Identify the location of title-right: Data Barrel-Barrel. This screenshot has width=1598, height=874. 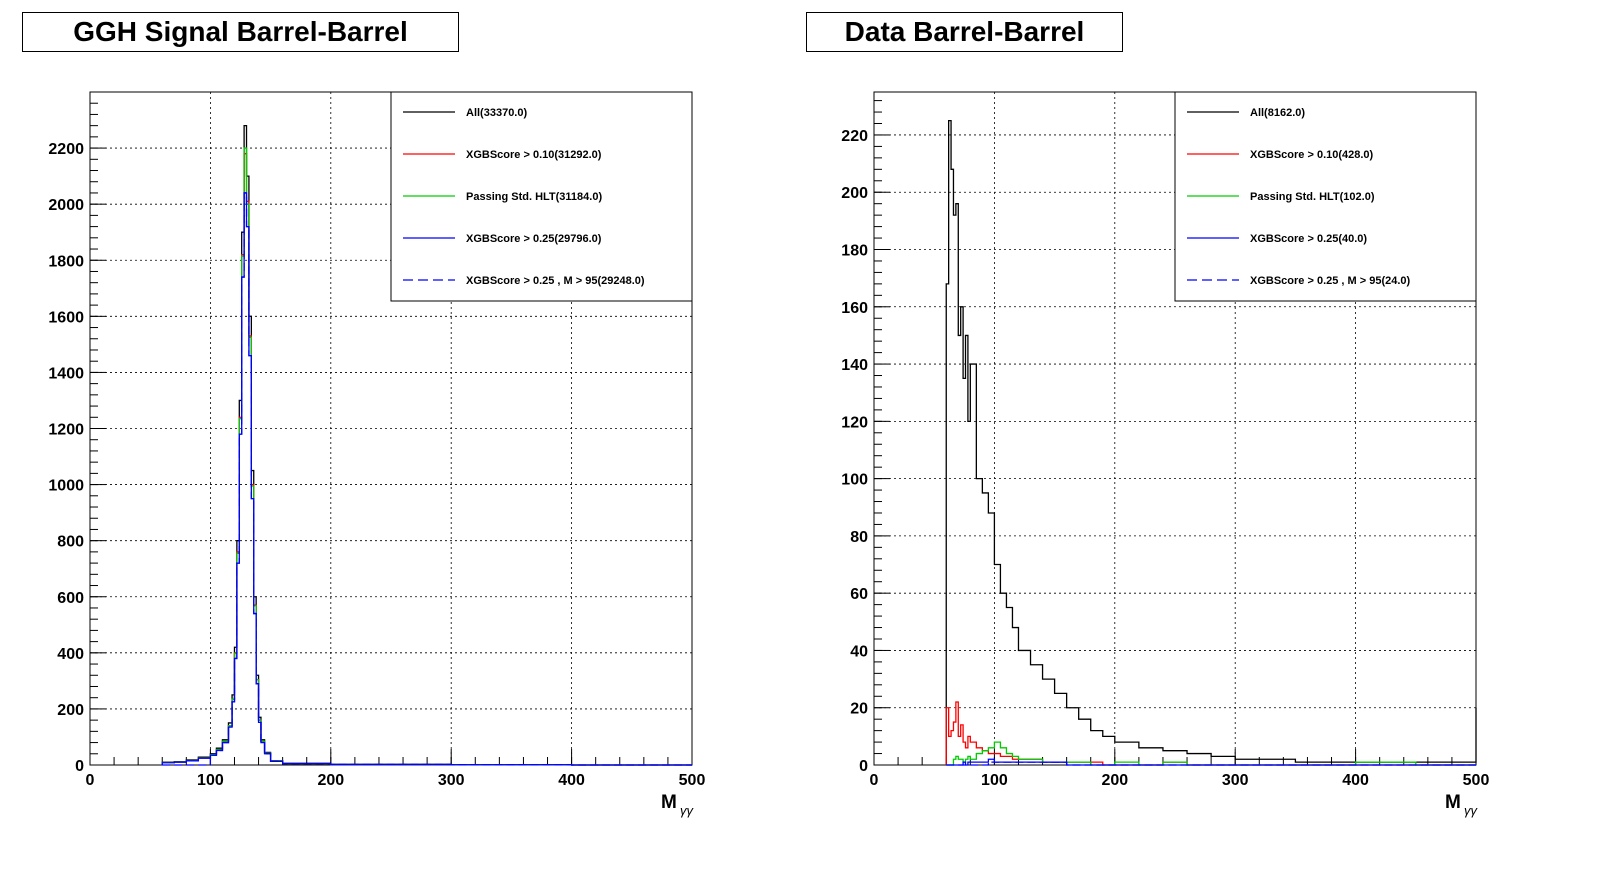
(964, 32).